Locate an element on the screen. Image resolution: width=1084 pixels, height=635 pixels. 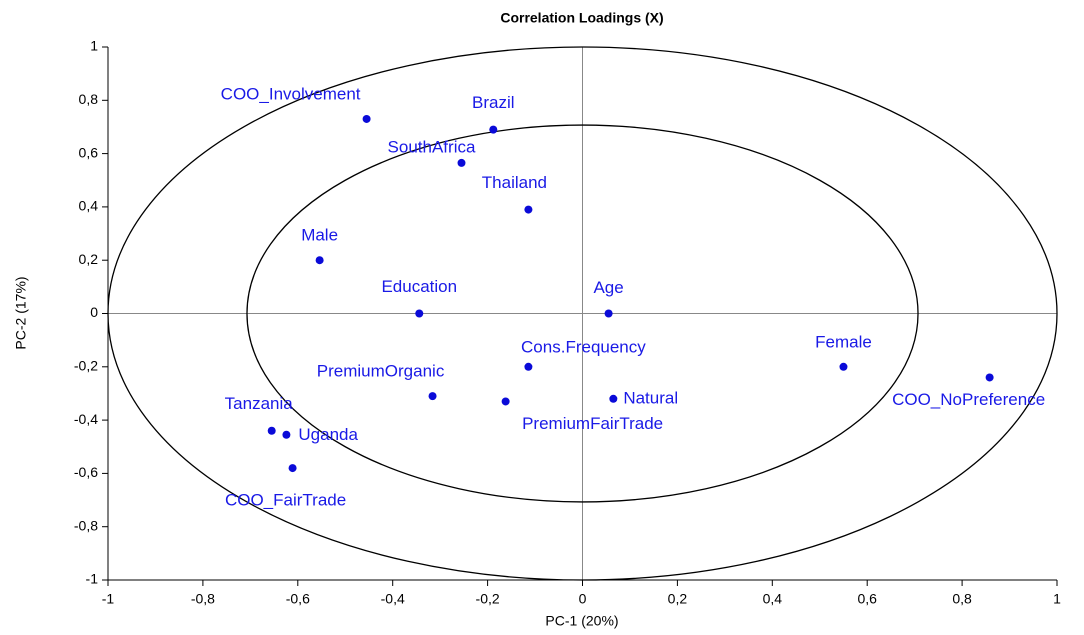
point-label: PremiumOrganic is located at coordinates (381, 371).